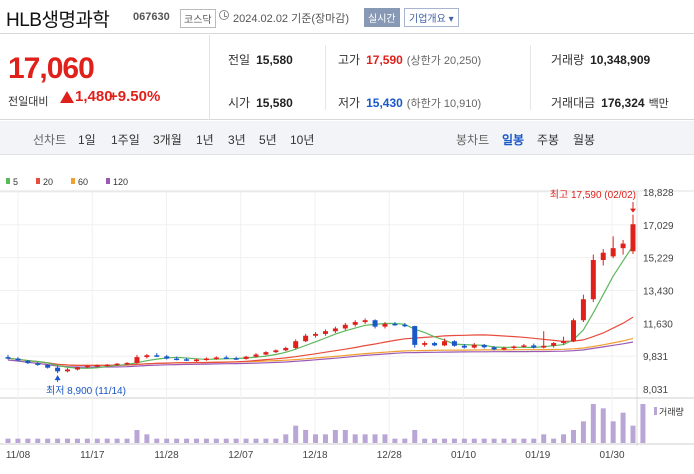  I want to click on divider, so click(530, 77).